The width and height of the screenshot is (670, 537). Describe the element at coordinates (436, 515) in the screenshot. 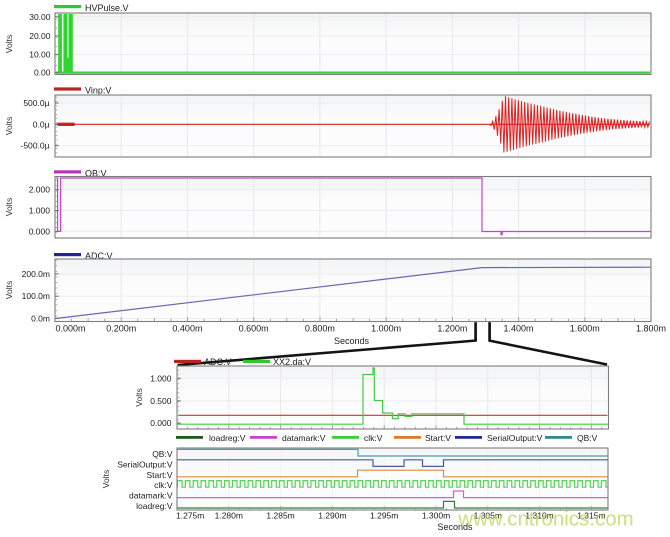

I see `svg-text: 1.300m` at that location.